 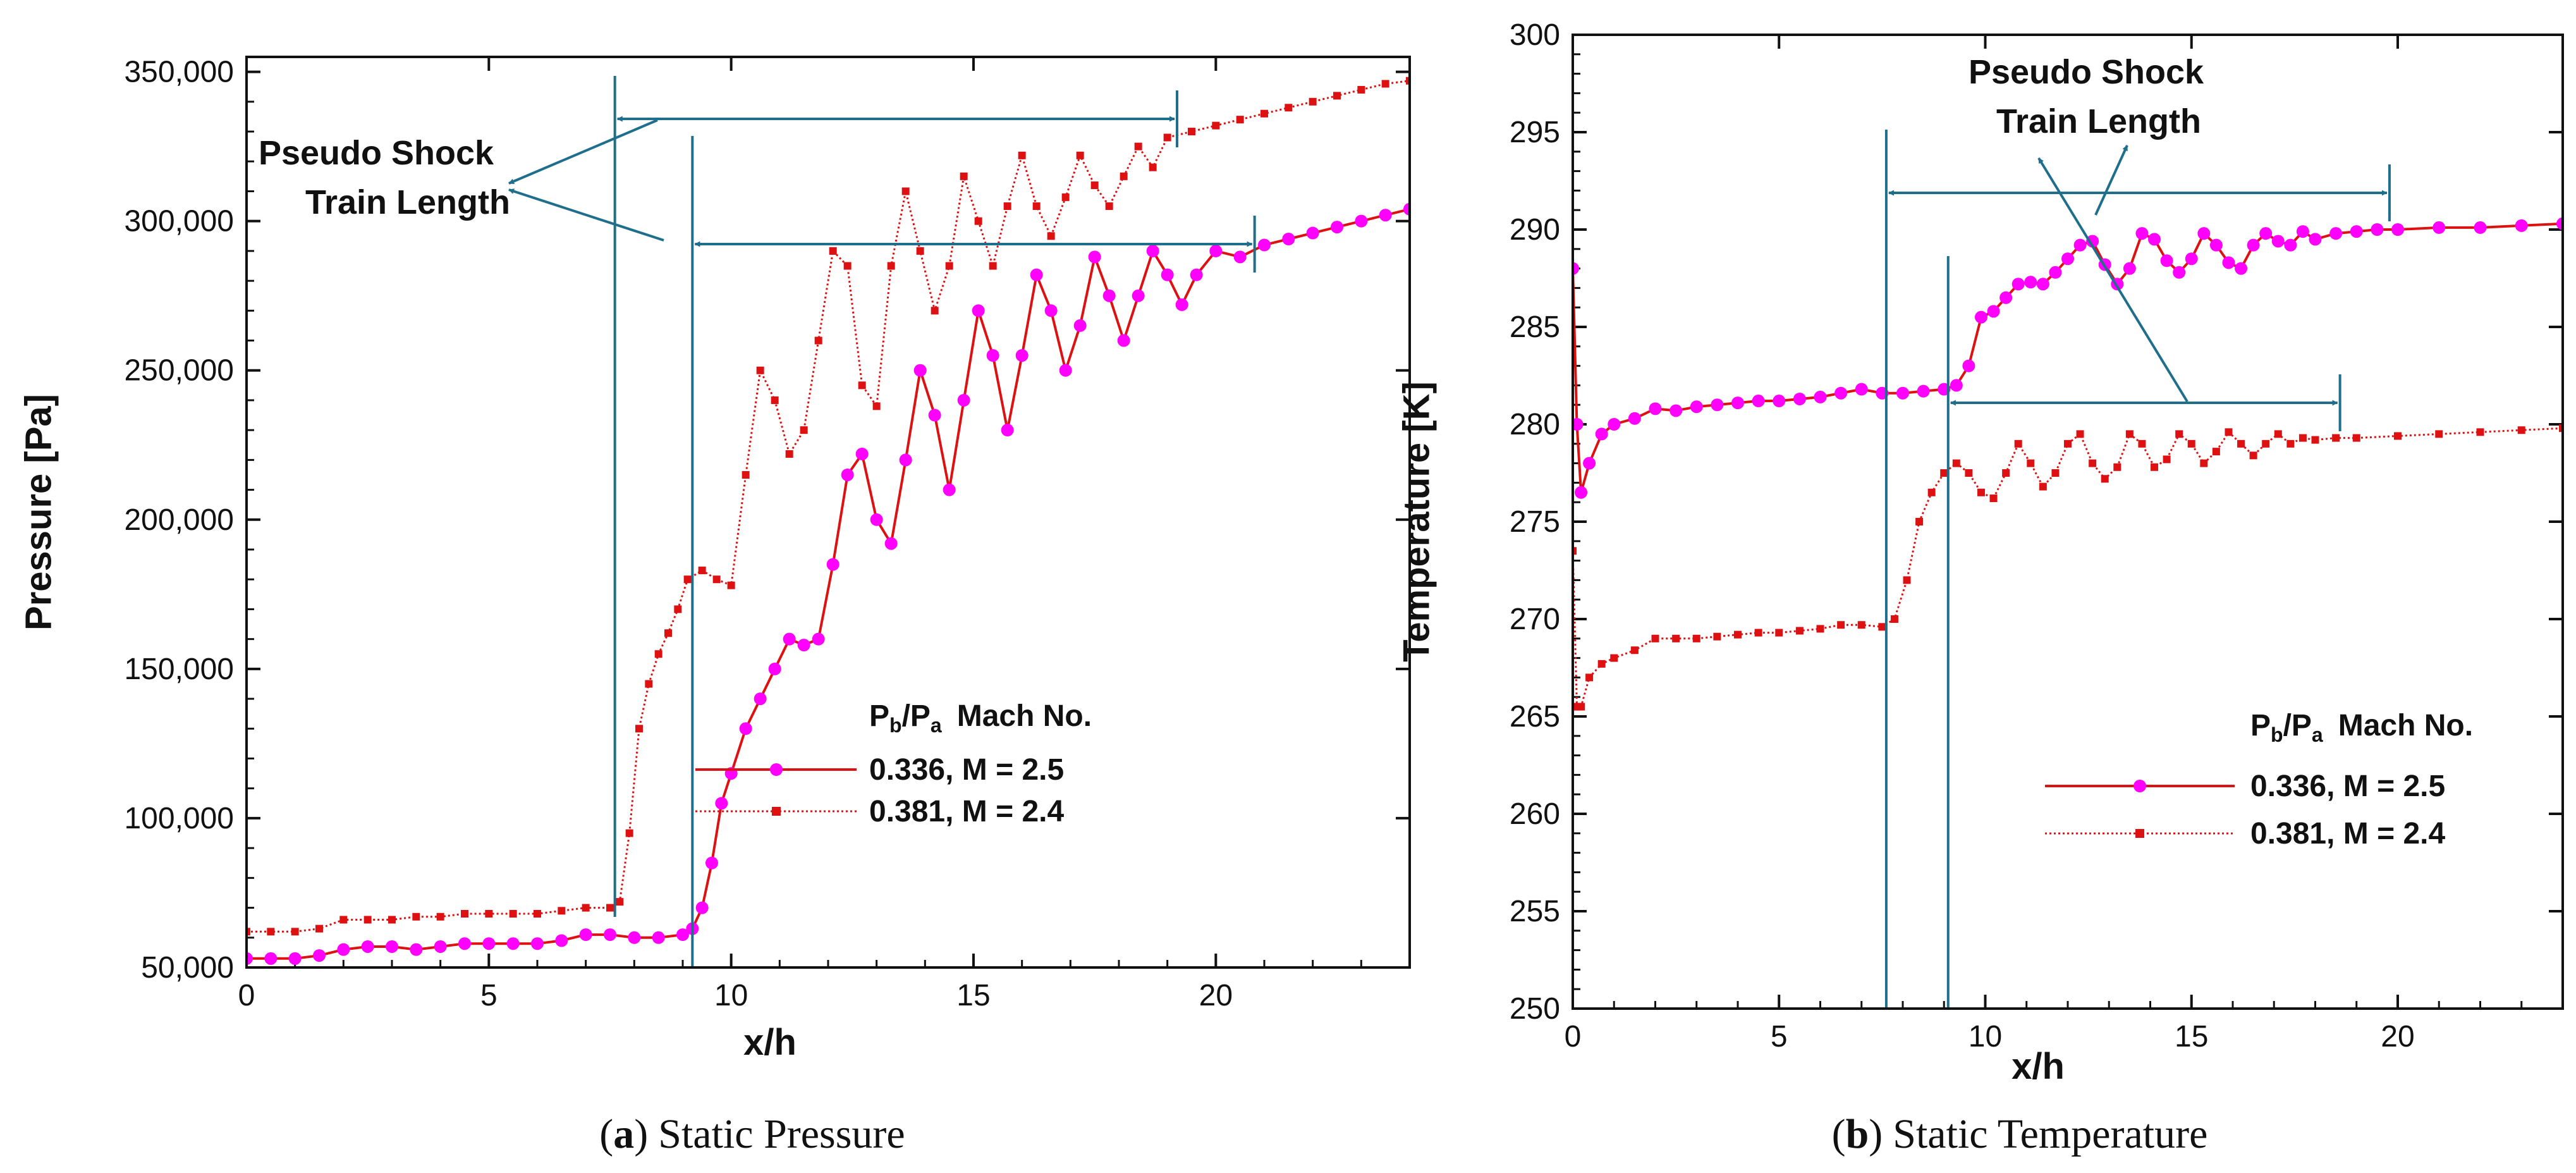 What do you see at coordinates (2137, 569) in the screenshot?
I see `shock-markers-b` at bounding box center [2137, 569].